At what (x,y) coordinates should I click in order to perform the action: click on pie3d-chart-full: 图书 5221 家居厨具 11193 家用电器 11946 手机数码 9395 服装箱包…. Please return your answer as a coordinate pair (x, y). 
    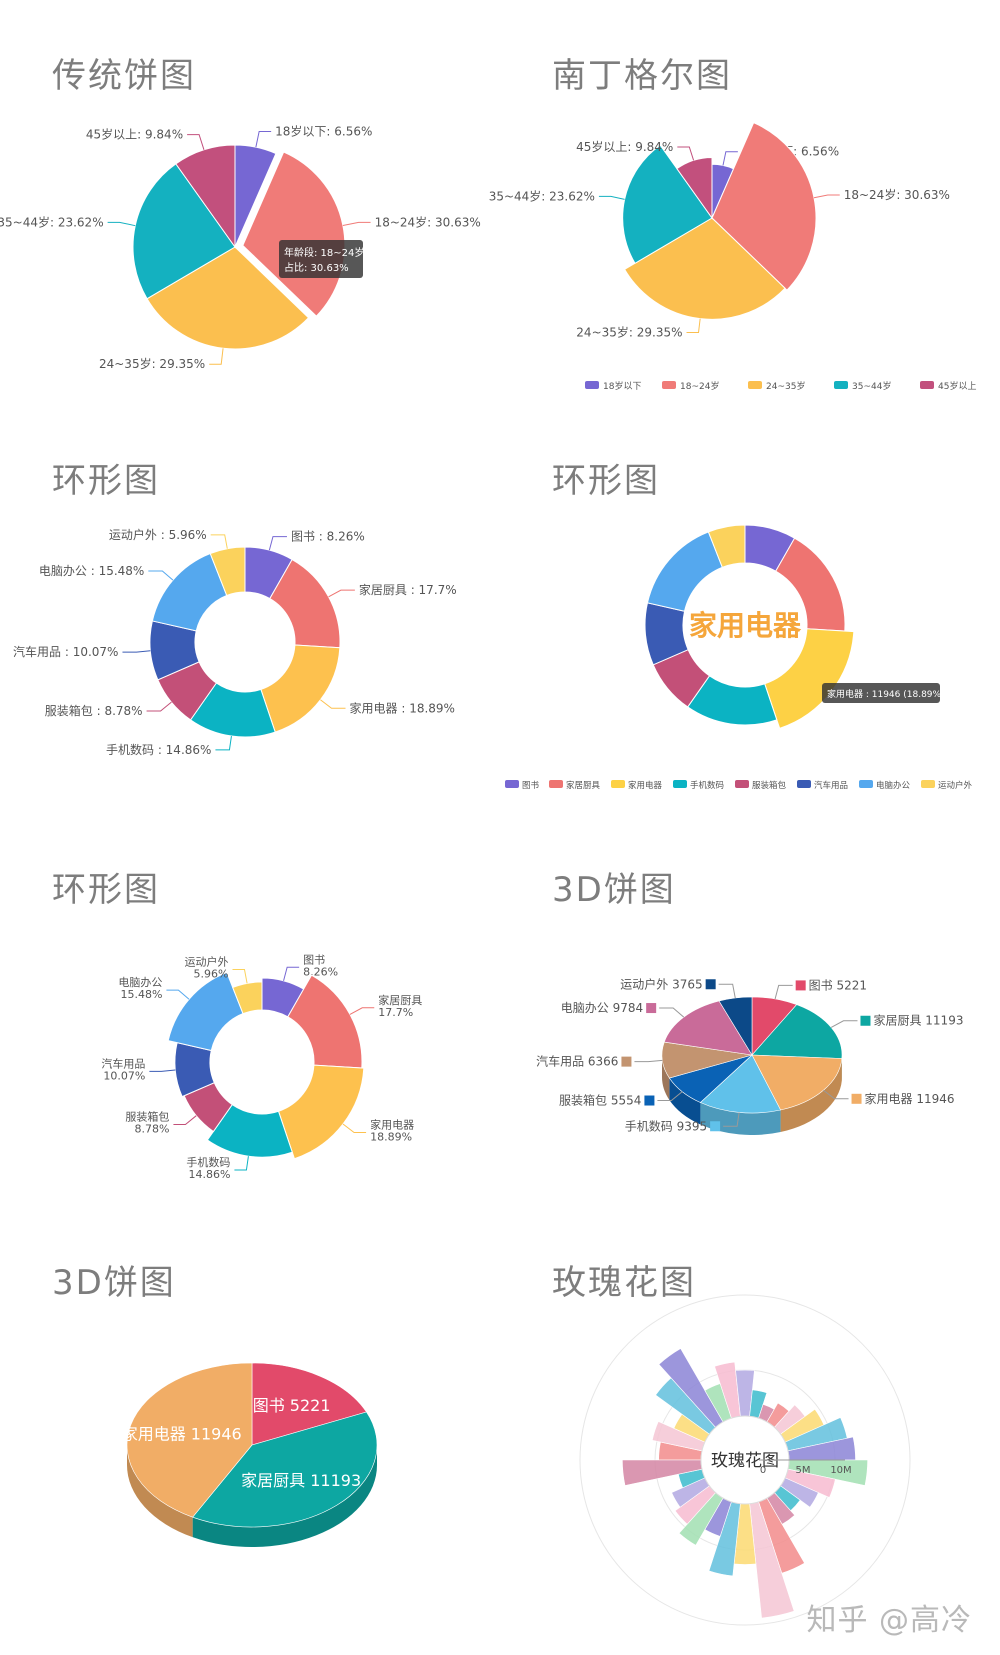
    Looking at the image, I should click on (749, 1055).